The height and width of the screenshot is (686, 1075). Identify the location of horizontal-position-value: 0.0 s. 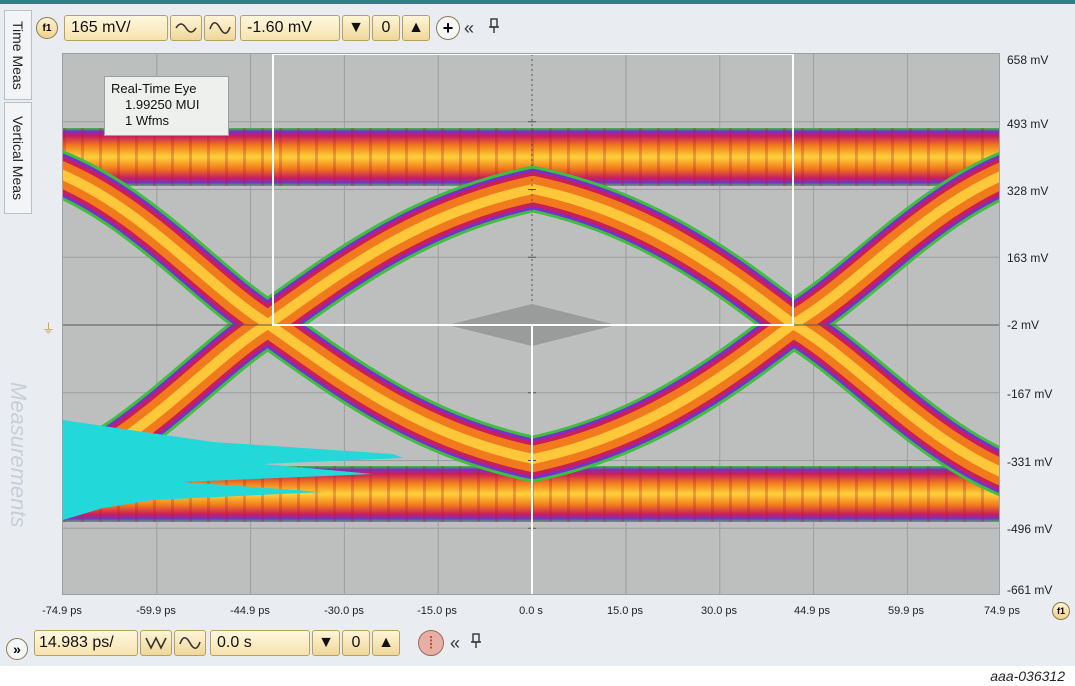
(234, 642).